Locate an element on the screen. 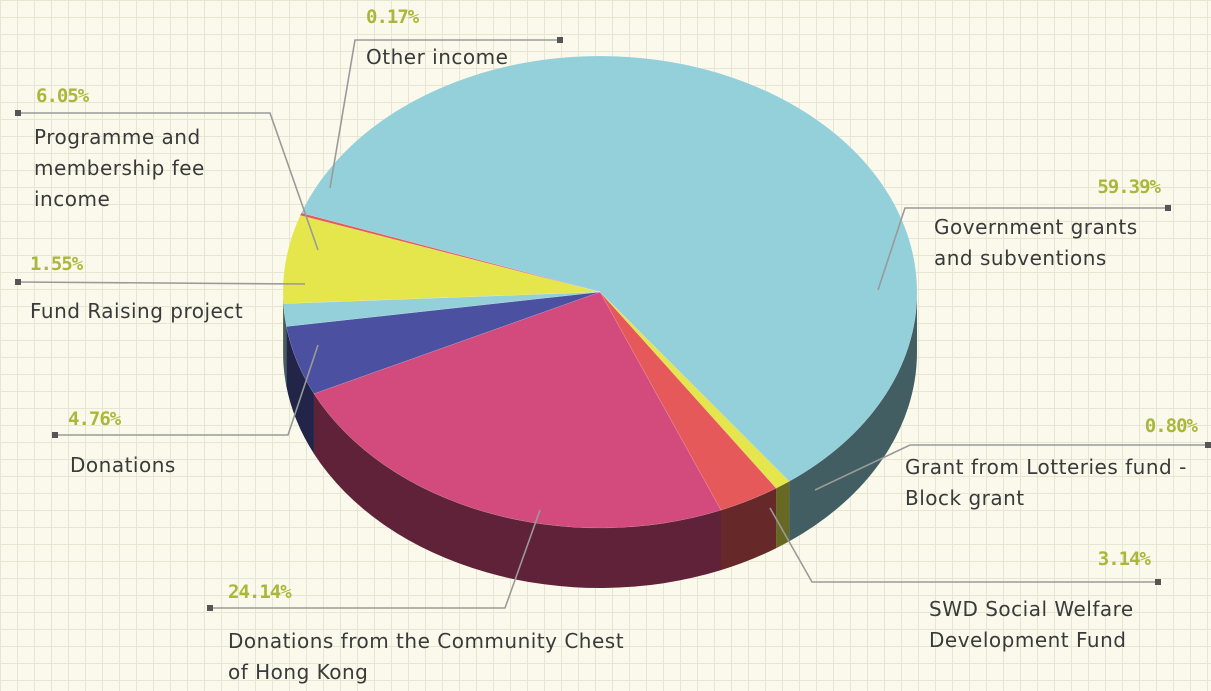 This screenshot has width=1211, height=691. category-label: Other income is located at coordinates (437, 57).